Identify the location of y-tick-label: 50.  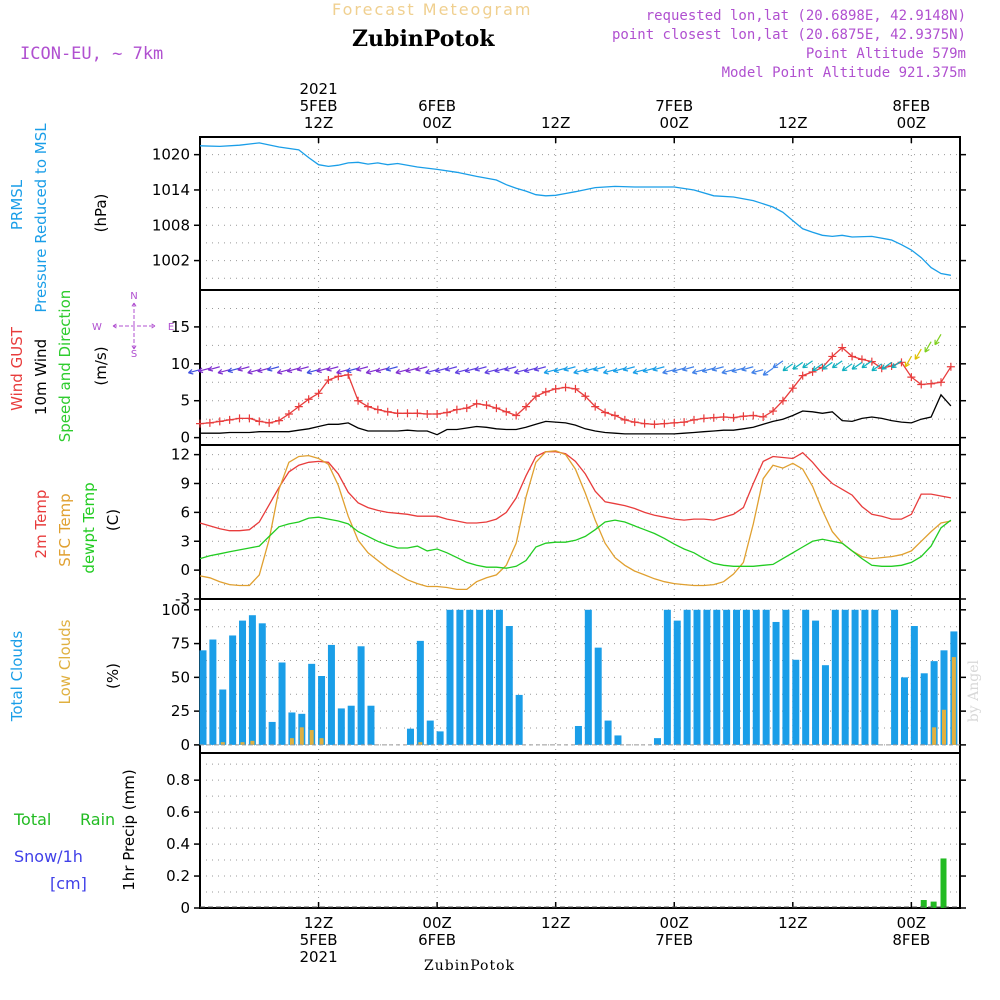
(180, 677).